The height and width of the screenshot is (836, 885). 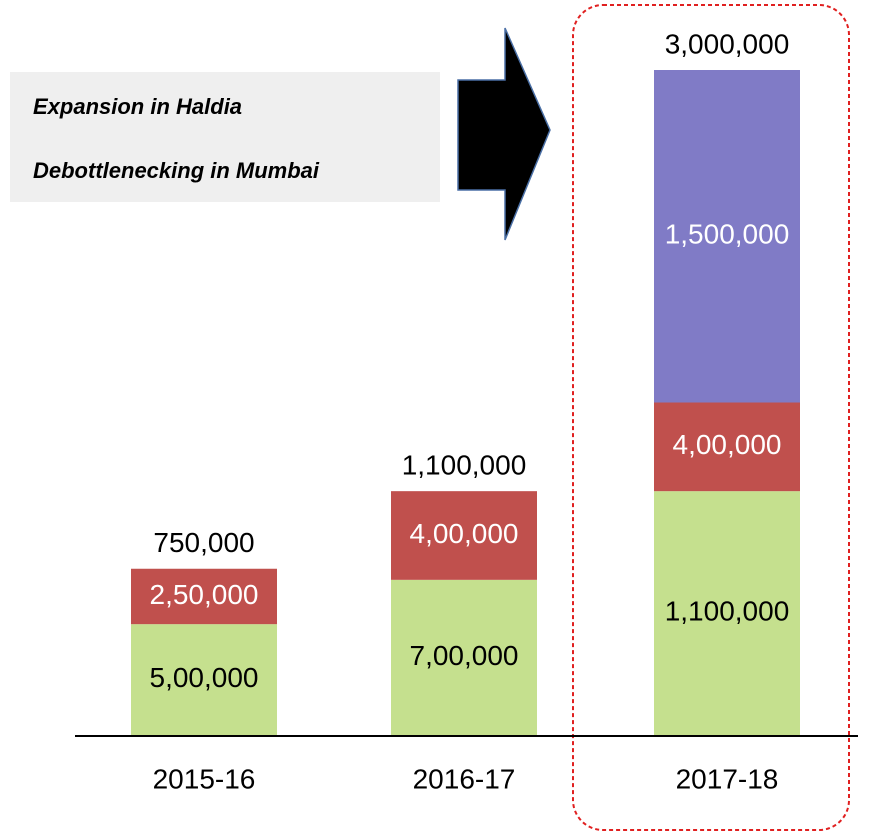 I want to click on value-label: 5,00,000, so click(x=204, y=677).